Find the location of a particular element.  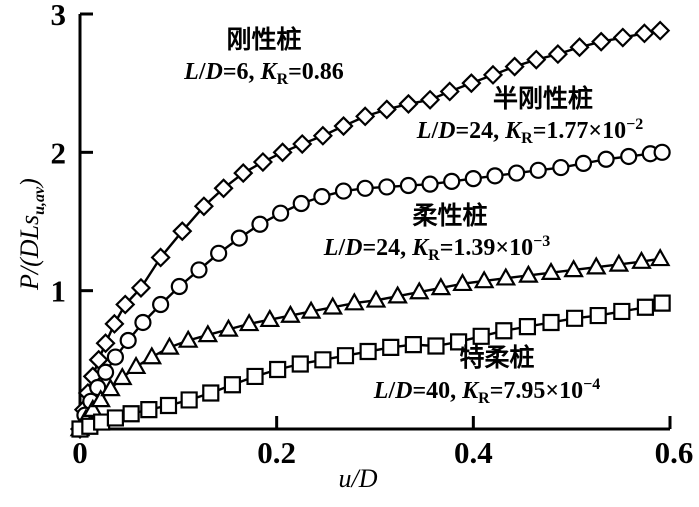

annotation-rigid-pile: 刚性桩 L/D=6, KR=0.86 is located at coordinates (263, 56).